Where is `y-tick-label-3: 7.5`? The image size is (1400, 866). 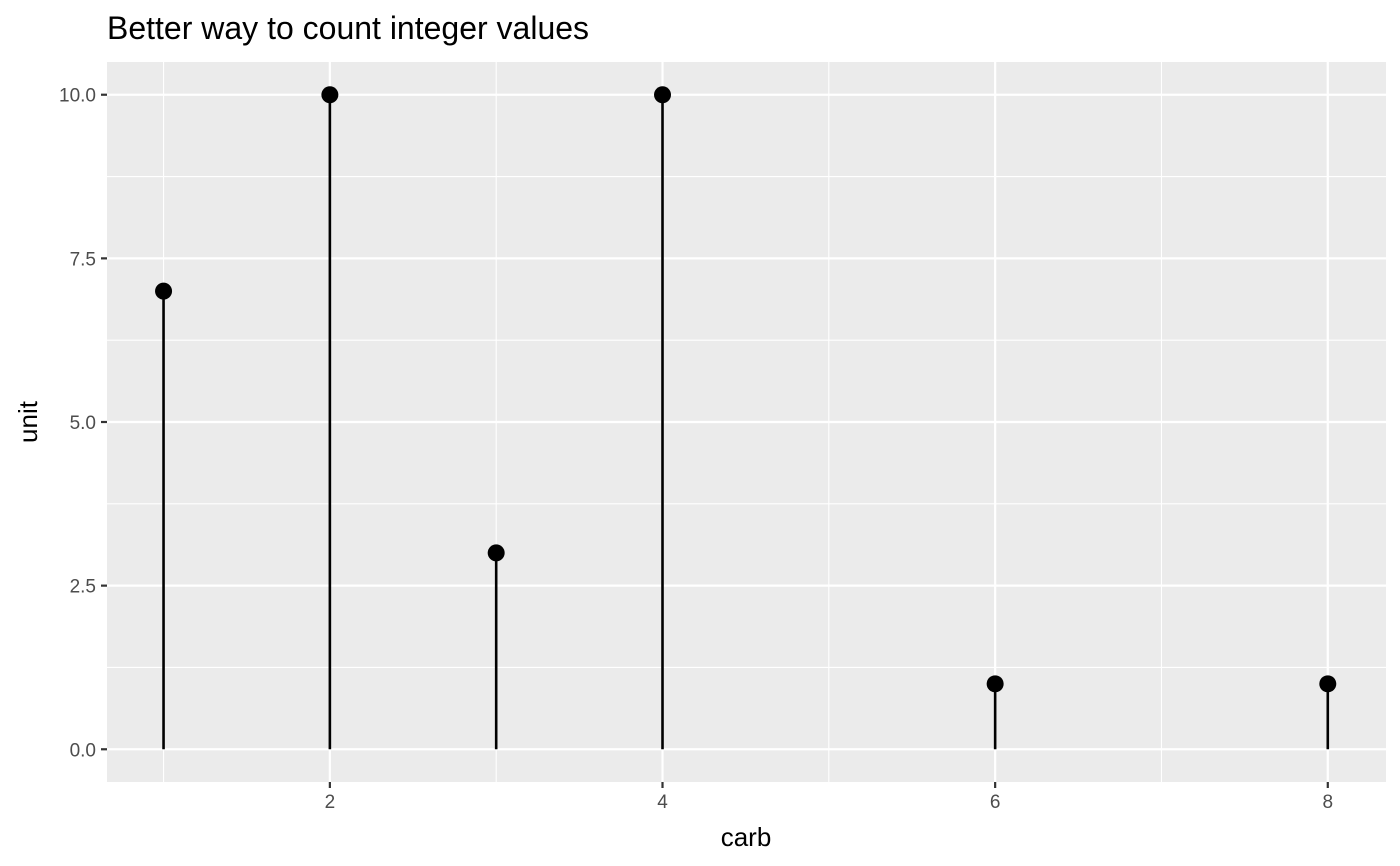 y-tick-label-3: 7.5 is located at coordinates (83, 259).